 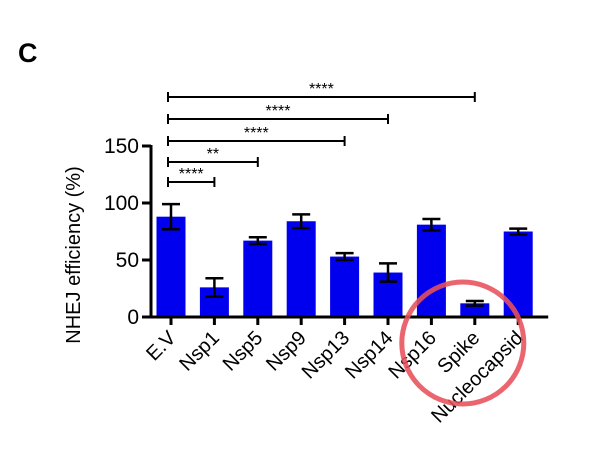 I want to click on y-tick-label: 150, so click(x=121, y=146).